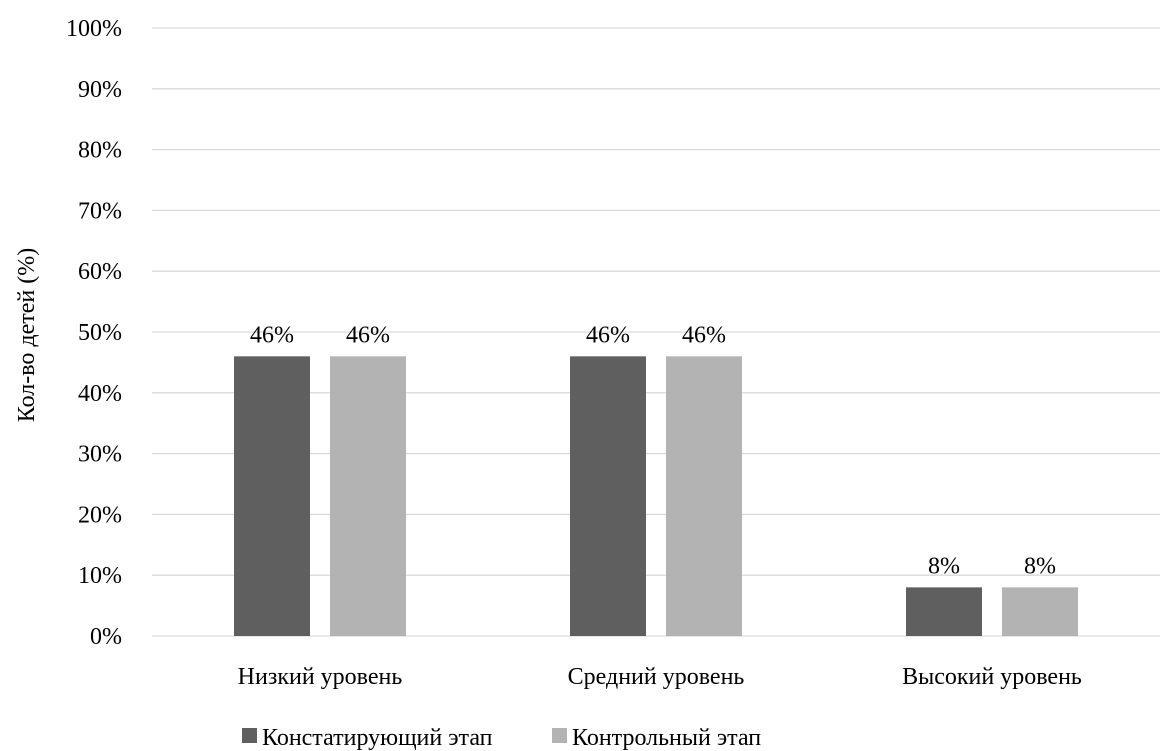 This screenshot has width=1167, height=751. What do you see at coordinates (666, 738) in the screenshot?
I see `legend-label-2: Контрольный этап` at bounding box center [666, 738].